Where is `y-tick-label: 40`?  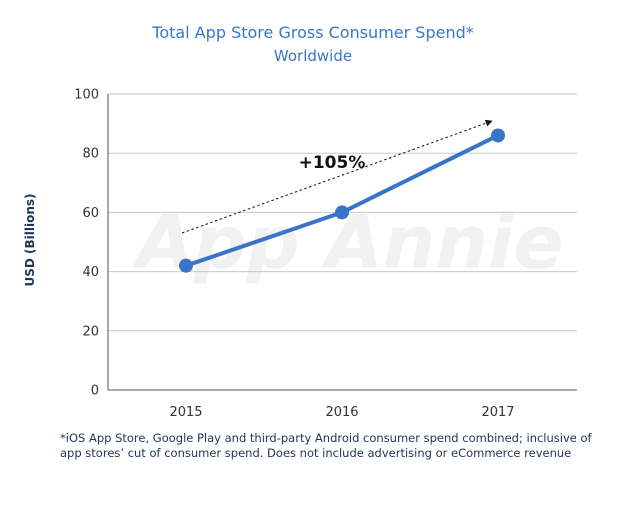 y-tick-label: 40 is located at coordinates (90, 272).